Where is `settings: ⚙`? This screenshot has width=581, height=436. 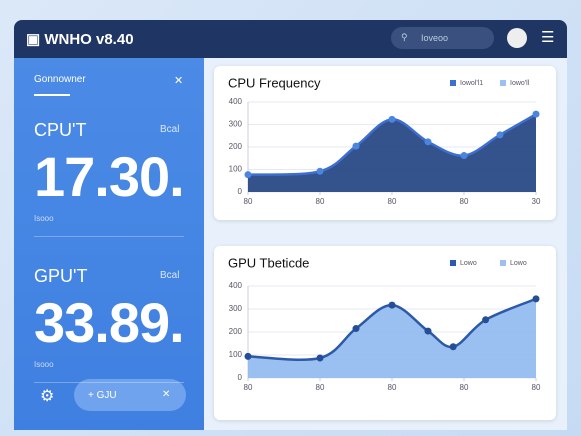
settings: ⚙ is located at coordinates (47, 396).